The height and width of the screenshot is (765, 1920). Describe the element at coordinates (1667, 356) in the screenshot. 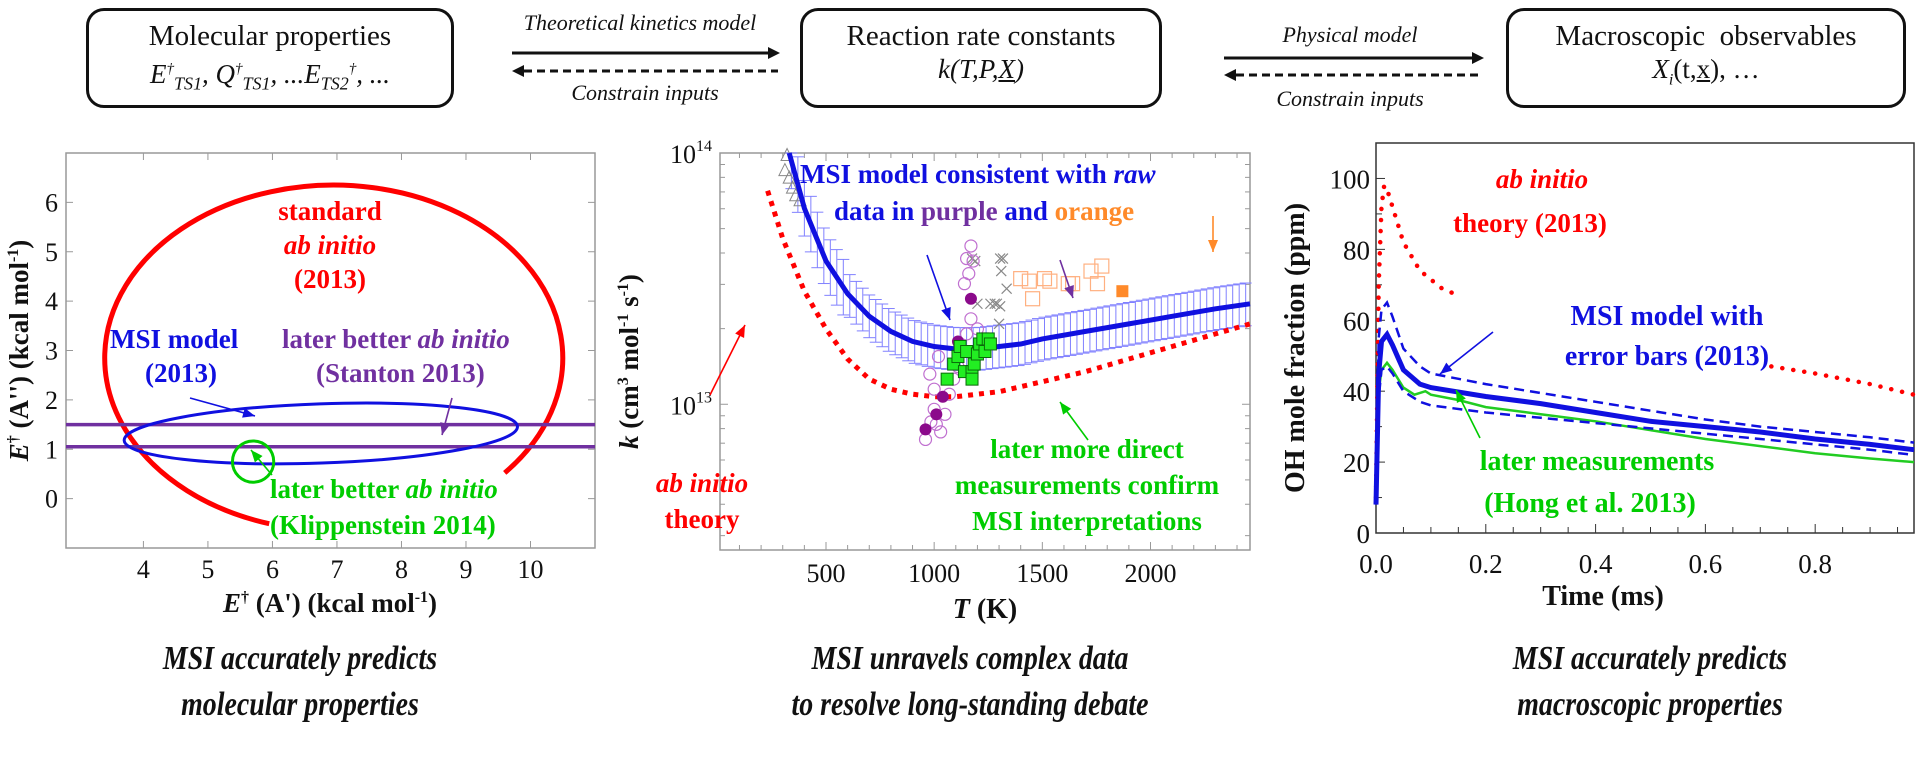

I see `annotation-error-bars: error bars (2013)` at that location.